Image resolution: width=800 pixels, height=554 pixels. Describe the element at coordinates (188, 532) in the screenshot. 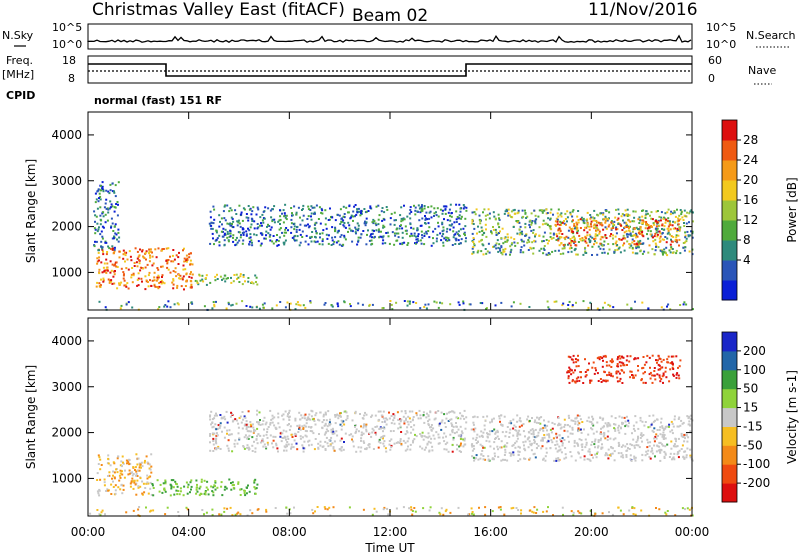

I see `x-tick-label: 04:00` at that location.